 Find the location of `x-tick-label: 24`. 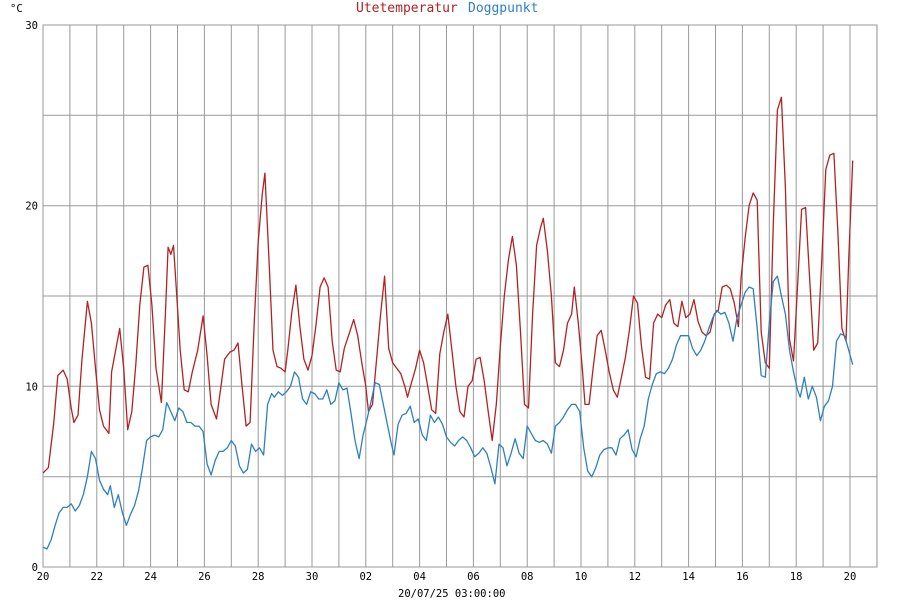

x-tick-label: 24 is located at coordinates (150, 577).